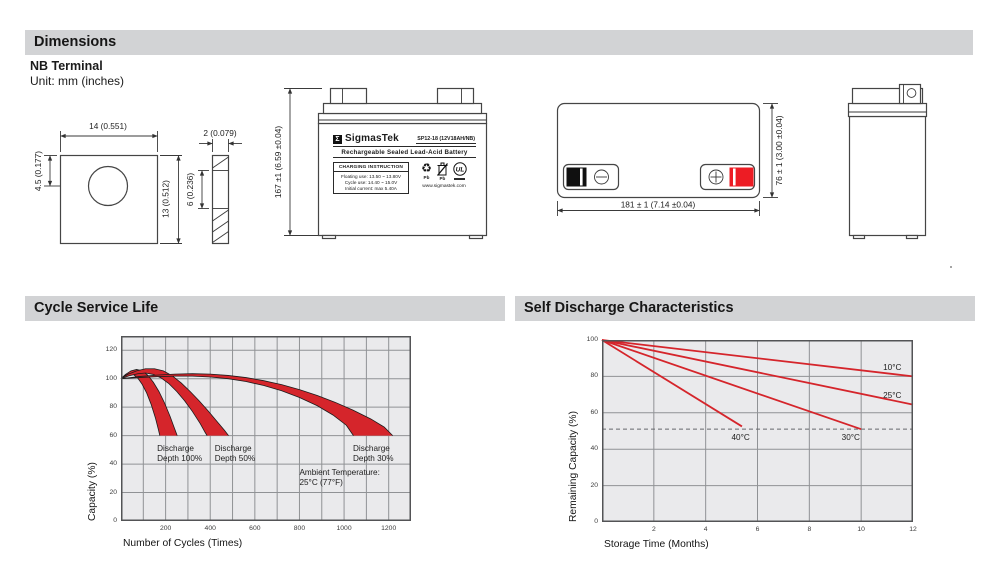 This screenshot has height=587, width=1000. I want to click on ul-file-code, so click(460, 178).